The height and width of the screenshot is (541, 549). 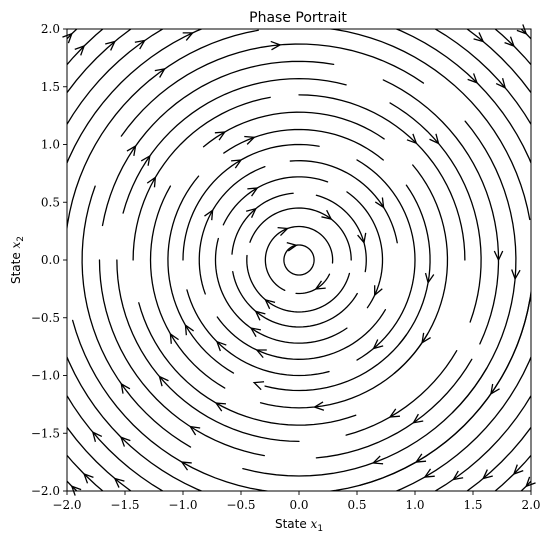 I want to click on y-tick-label-1: −1.5, so click(x=45, y=433).